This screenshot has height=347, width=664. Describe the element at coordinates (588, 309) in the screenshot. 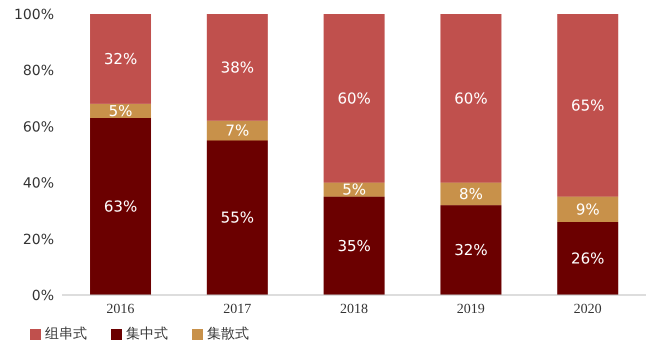

I see `x-tick-label: 2020` at that location.